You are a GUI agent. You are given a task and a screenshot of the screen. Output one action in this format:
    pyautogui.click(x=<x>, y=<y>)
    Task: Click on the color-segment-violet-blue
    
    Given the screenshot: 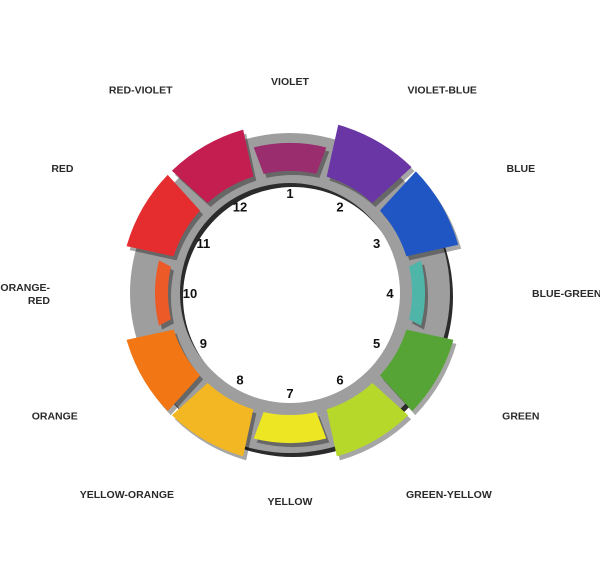 What is the action you would take?
    pyautogui.click(x=369, y=164)
    